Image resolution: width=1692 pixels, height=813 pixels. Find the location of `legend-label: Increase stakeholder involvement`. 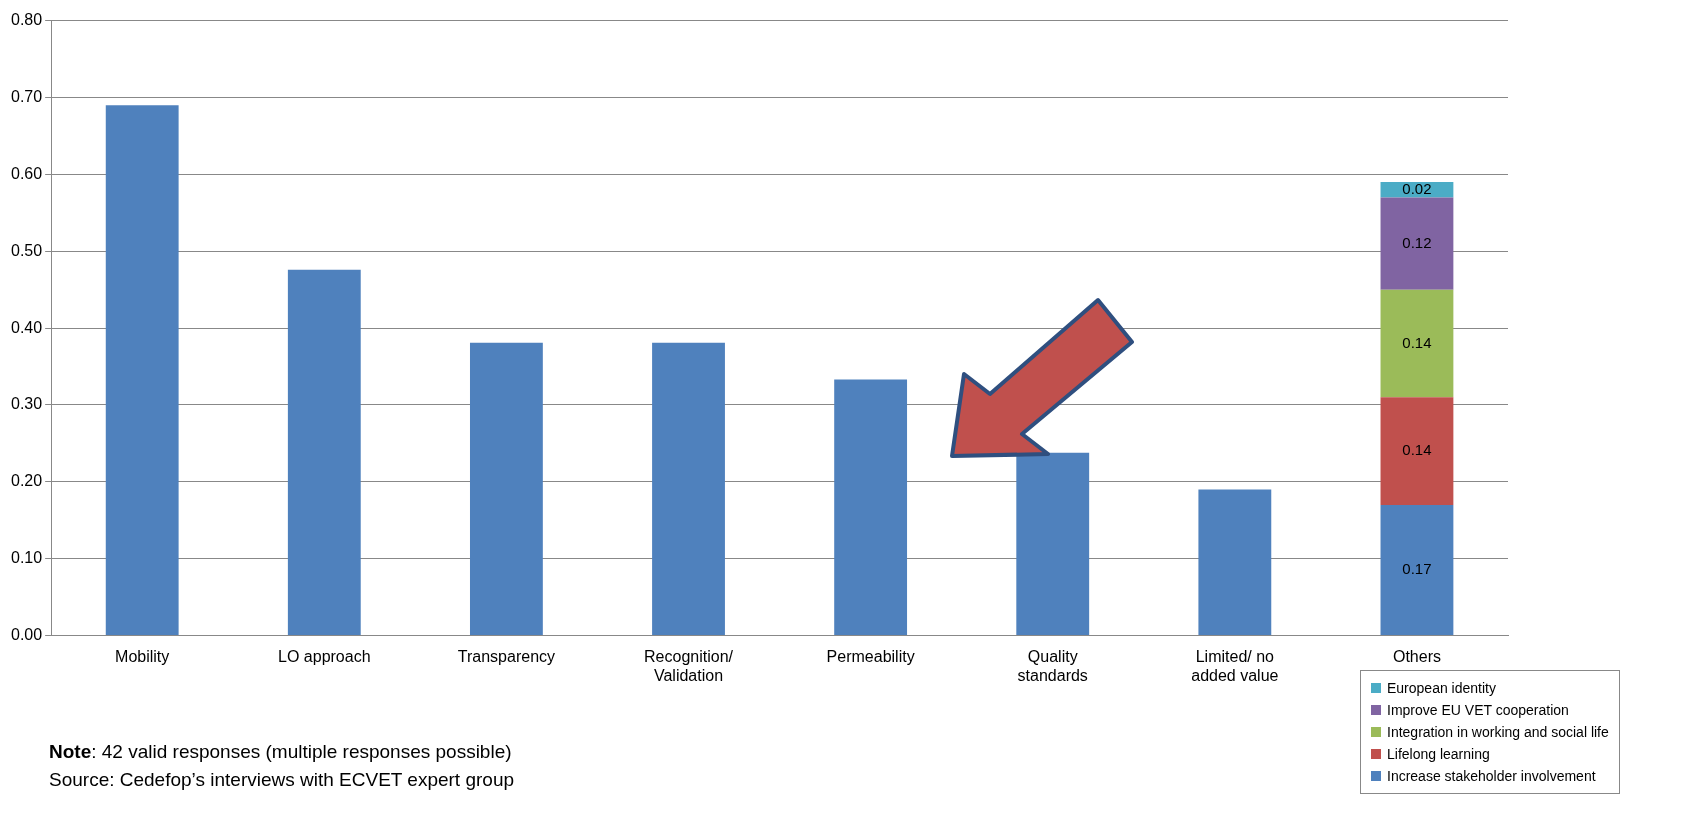

legend-label: Increase stakeholder involvement is located at coordinates (1491, 776).